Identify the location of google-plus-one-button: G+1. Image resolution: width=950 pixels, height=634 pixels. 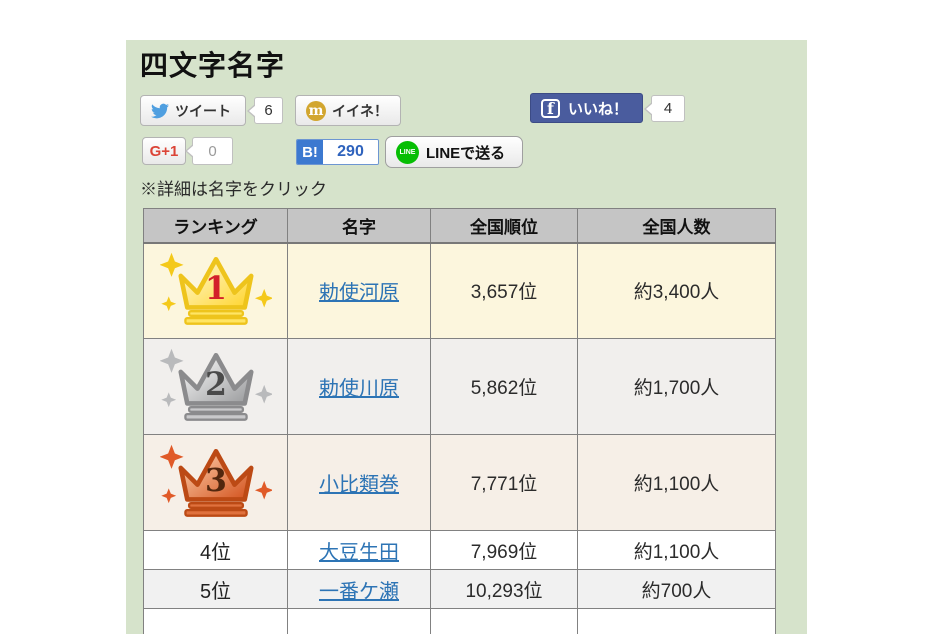
(164, 151).